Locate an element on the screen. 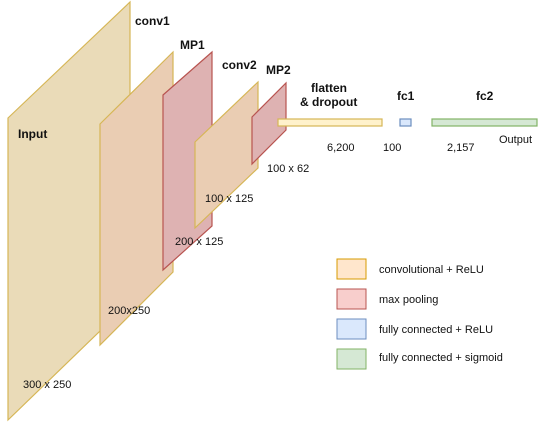 Image resolution: width=544 pixels, height=422 pixels. fc2-label: fc2 is located at coordinates (485, 96).